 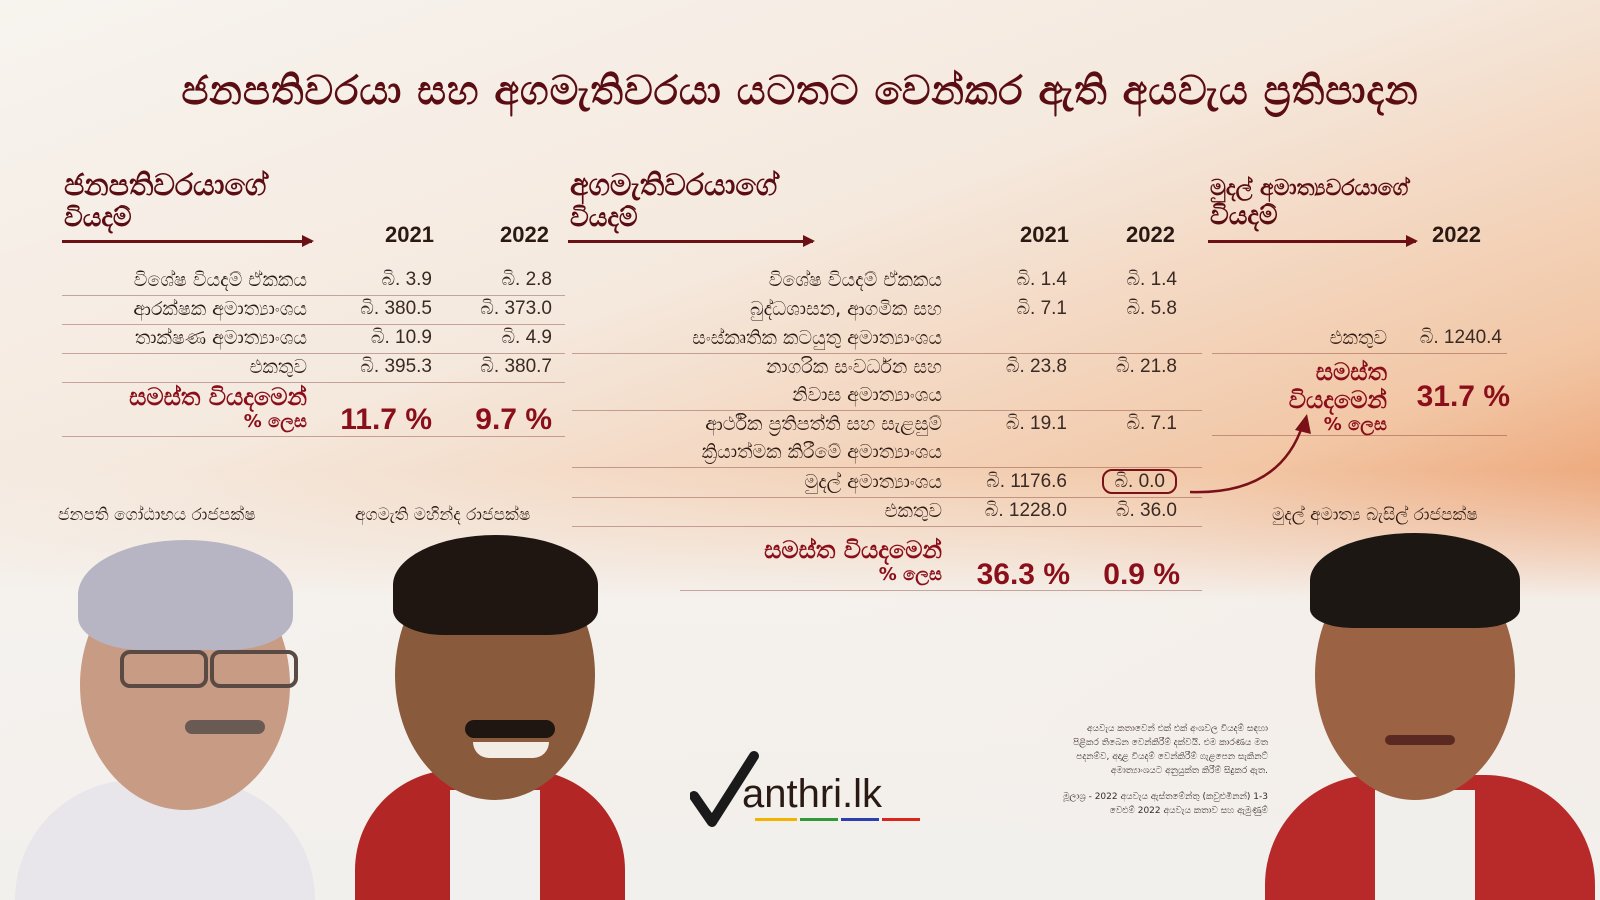 I want to click on table-row: විශේෂ වියදම් ඒකකය බි. 3.9 බි. 2.8, so click(x=313, y=281).